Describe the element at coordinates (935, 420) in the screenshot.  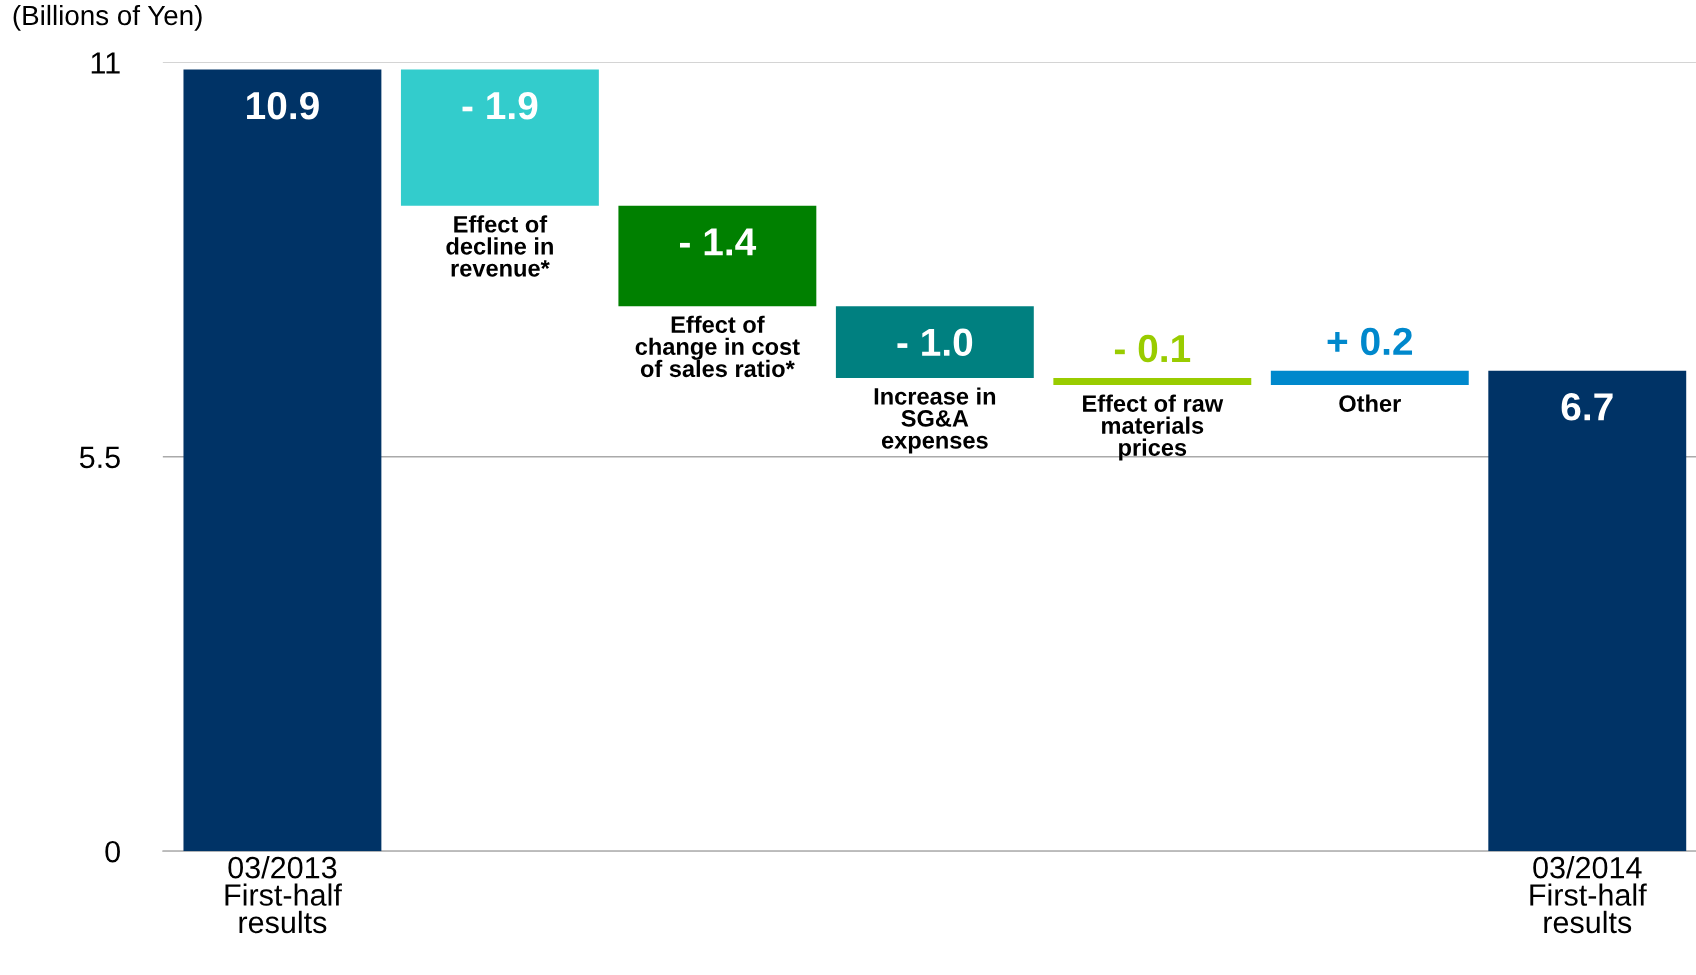
I see `x-tick-label: Increase in SG&A expenses` at that location.